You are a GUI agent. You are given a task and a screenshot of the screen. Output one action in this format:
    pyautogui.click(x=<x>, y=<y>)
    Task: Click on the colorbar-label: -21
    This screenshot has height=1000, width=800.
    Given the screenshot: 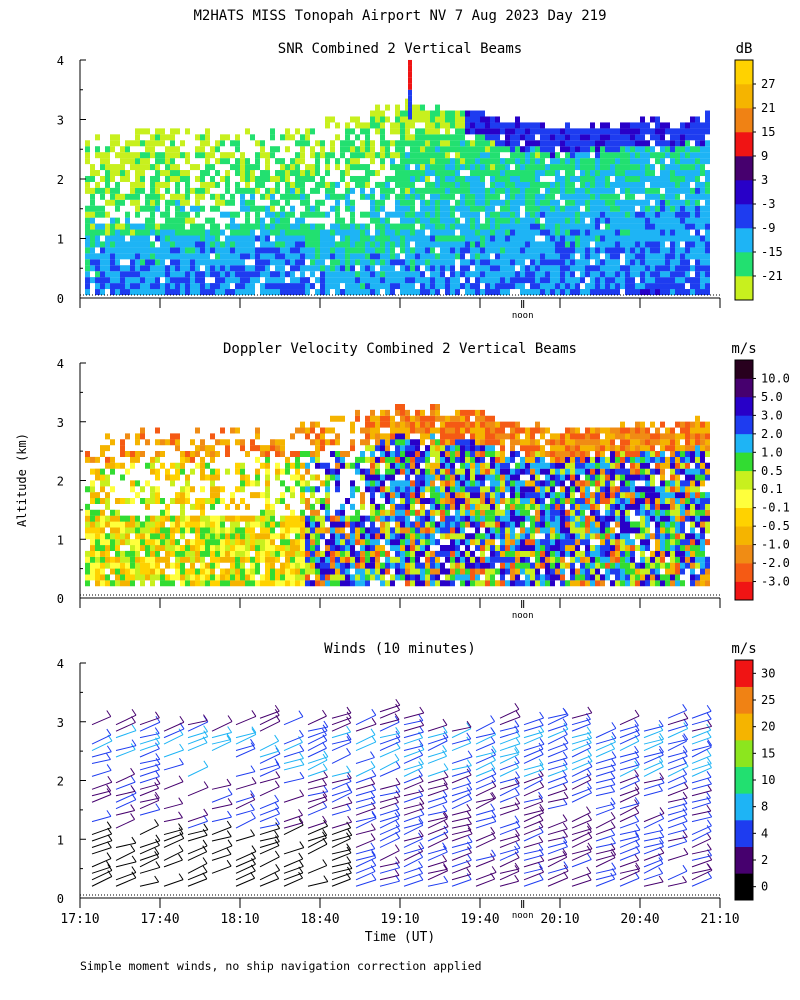 What is the action you would take?
    pyautogui.click(x=772, y=276)
    